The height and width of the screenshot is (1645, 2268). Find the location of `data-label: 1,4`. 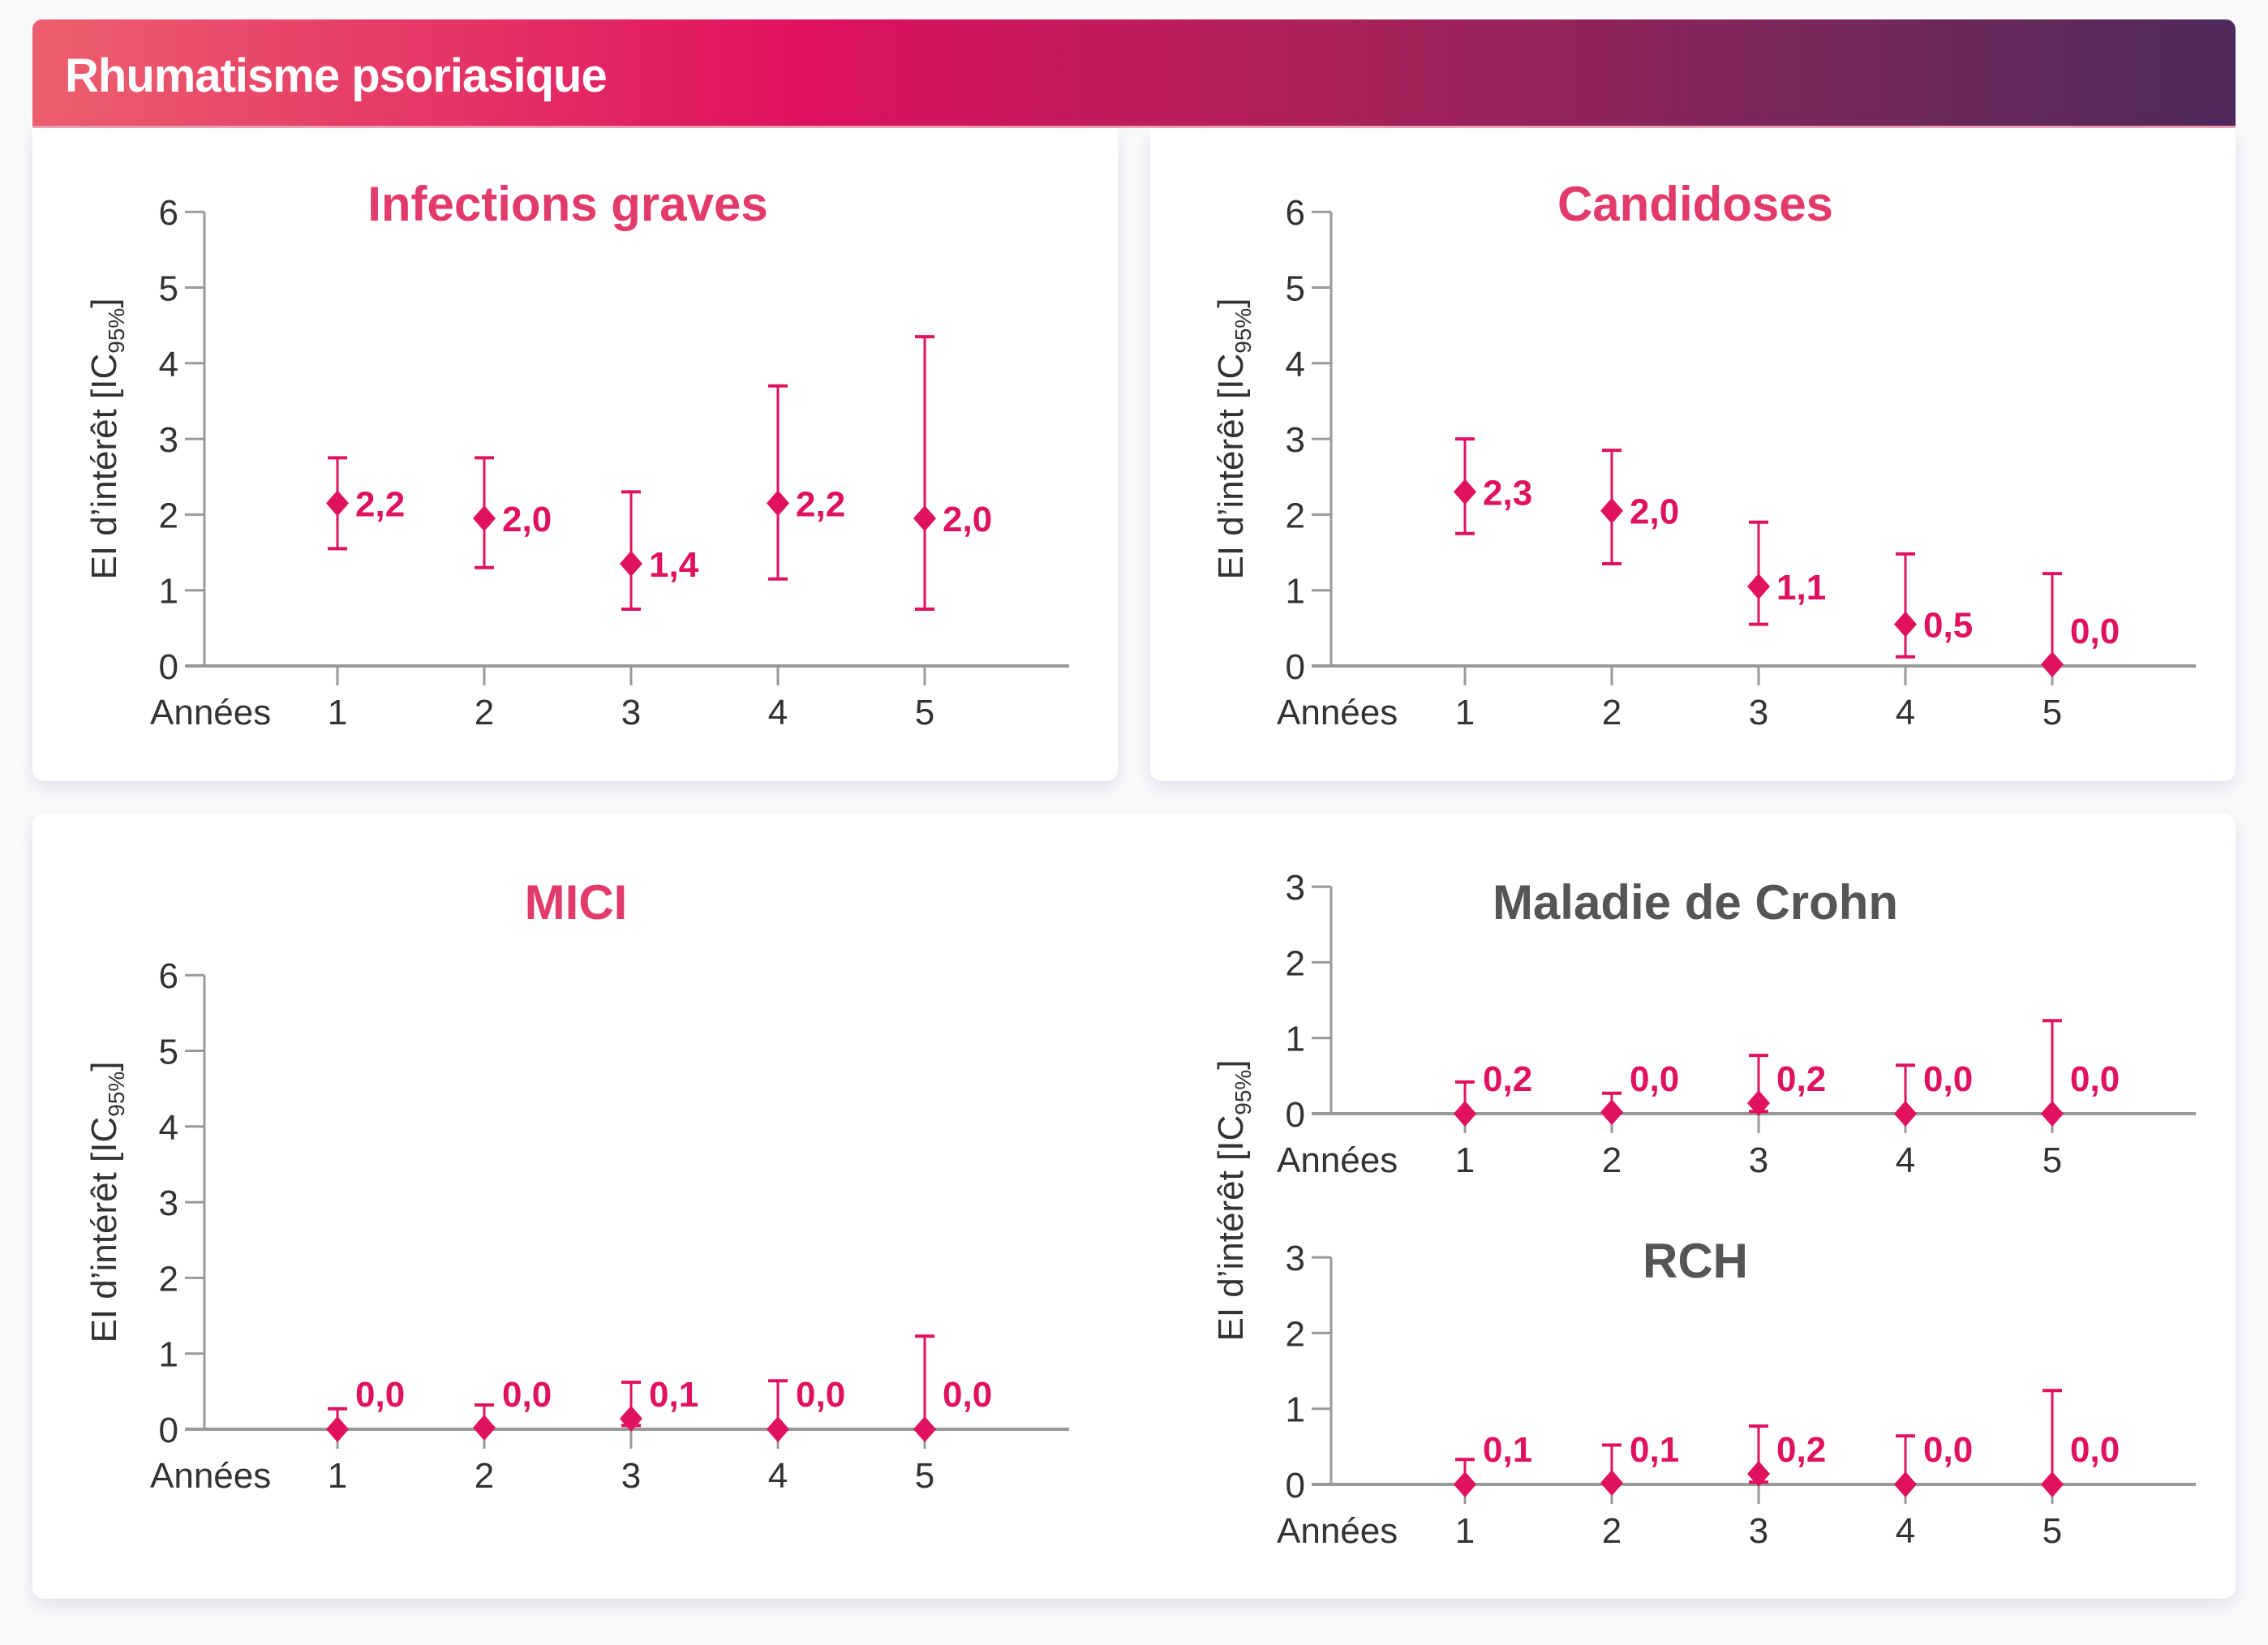

data-label: 1,4 is located at coordinates (674, 565).